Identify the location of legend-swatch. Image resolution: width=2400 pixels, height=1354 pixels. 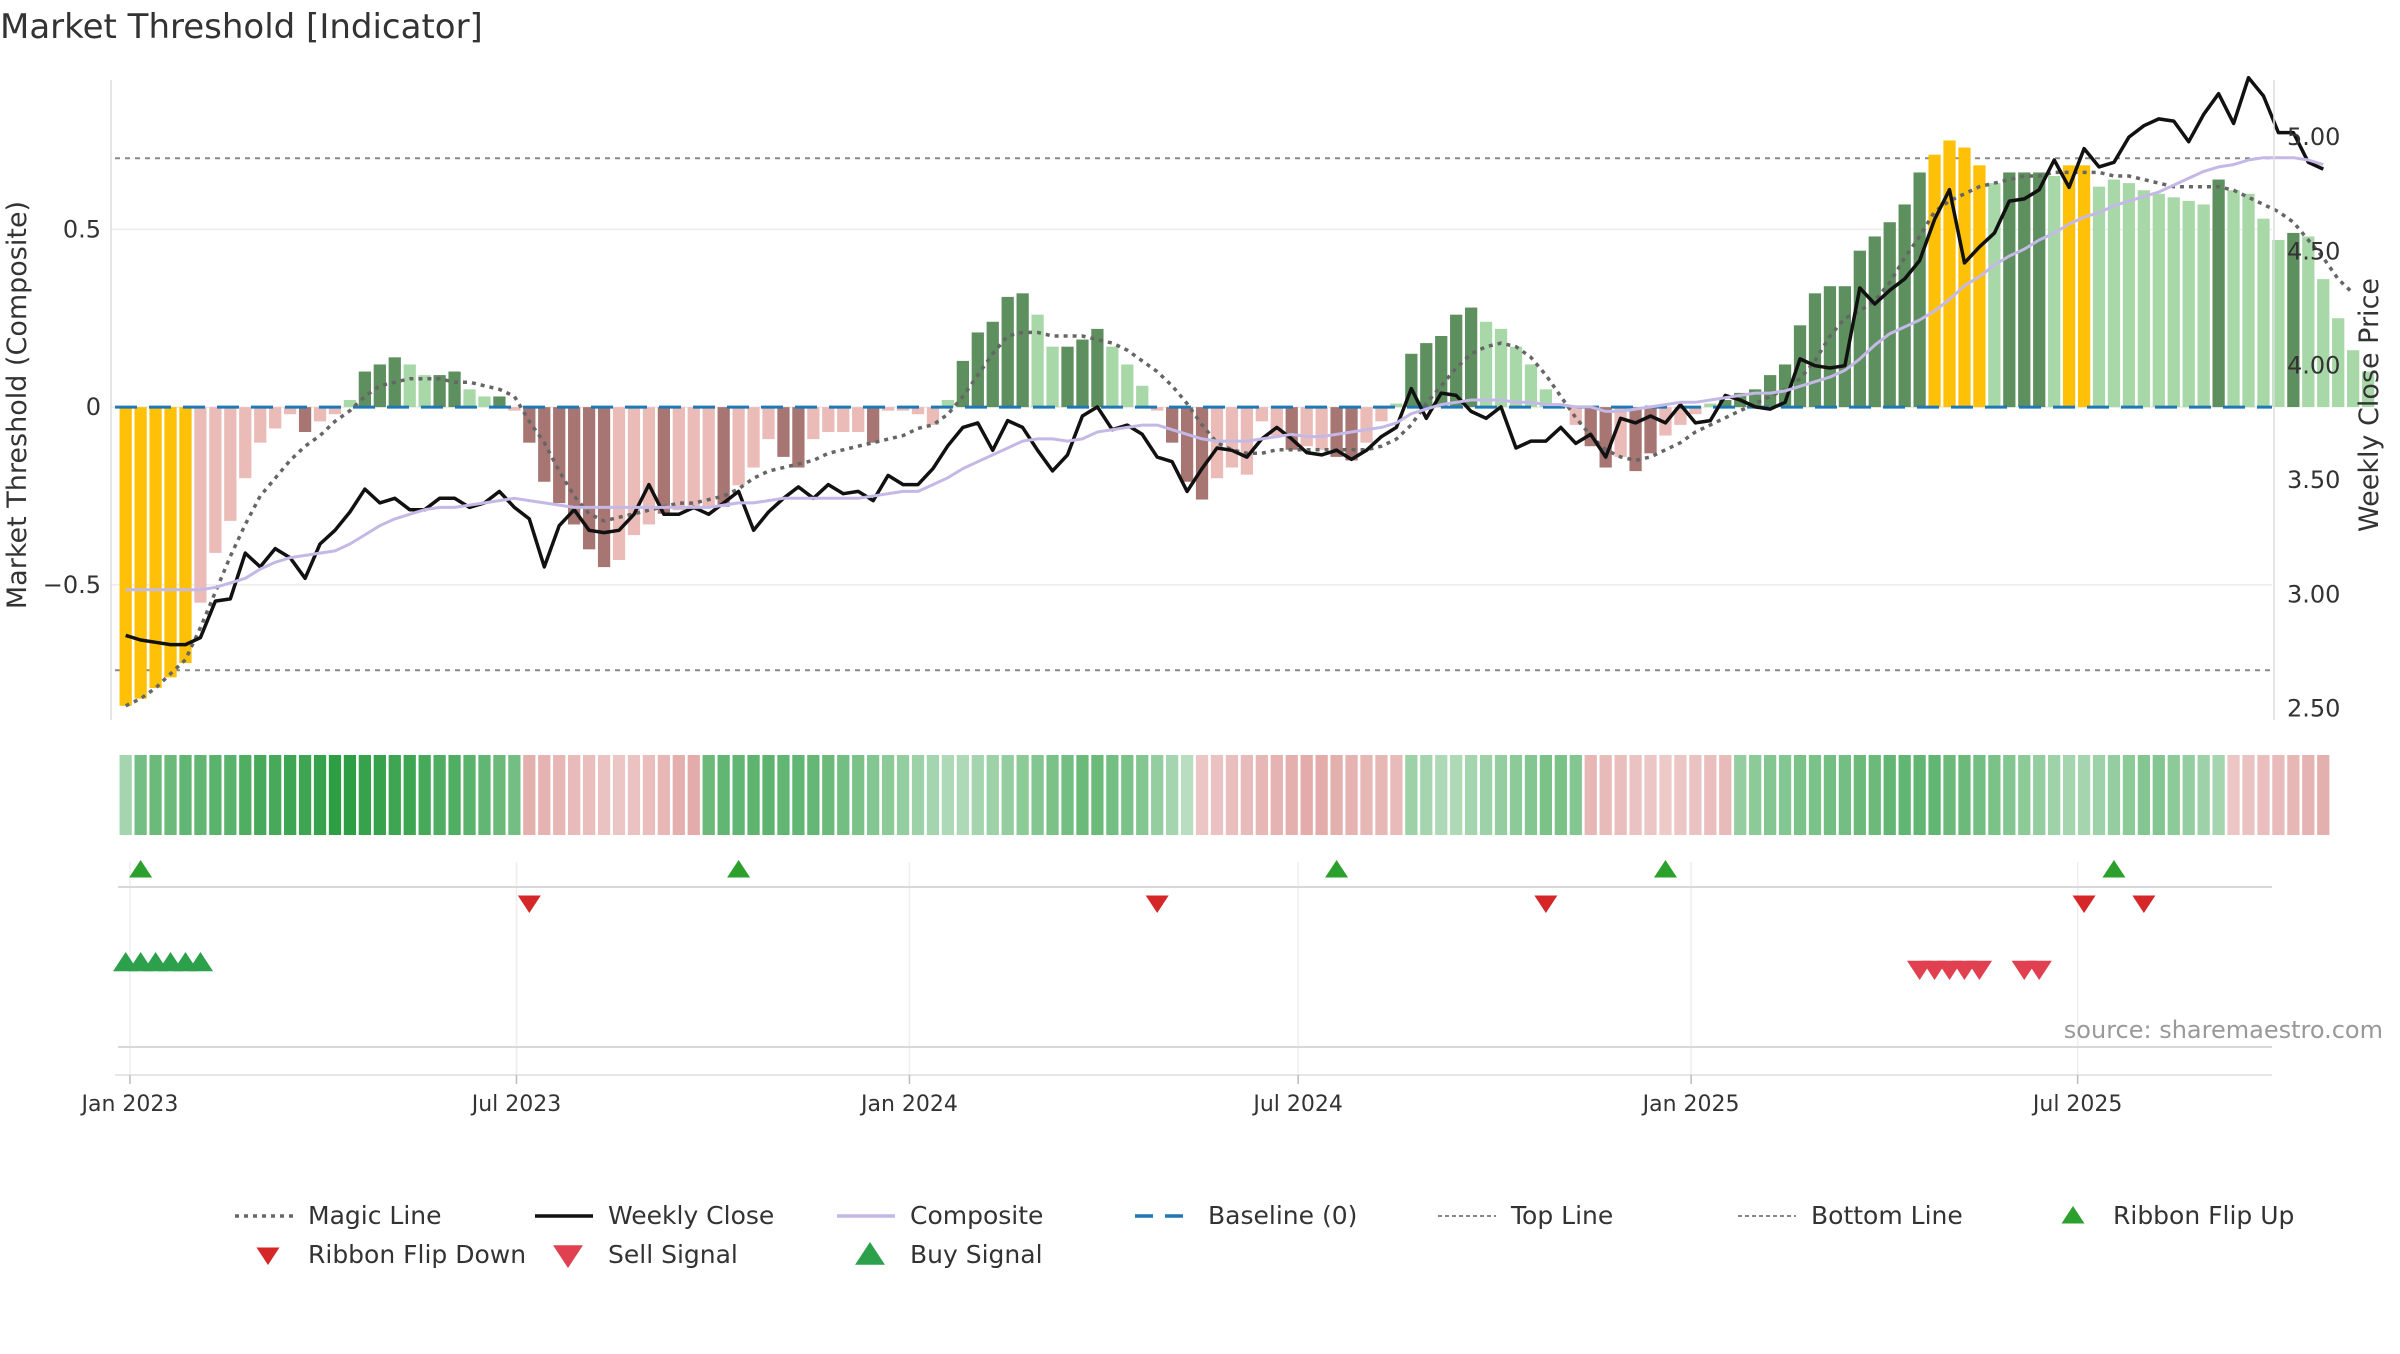
(568, 1256).